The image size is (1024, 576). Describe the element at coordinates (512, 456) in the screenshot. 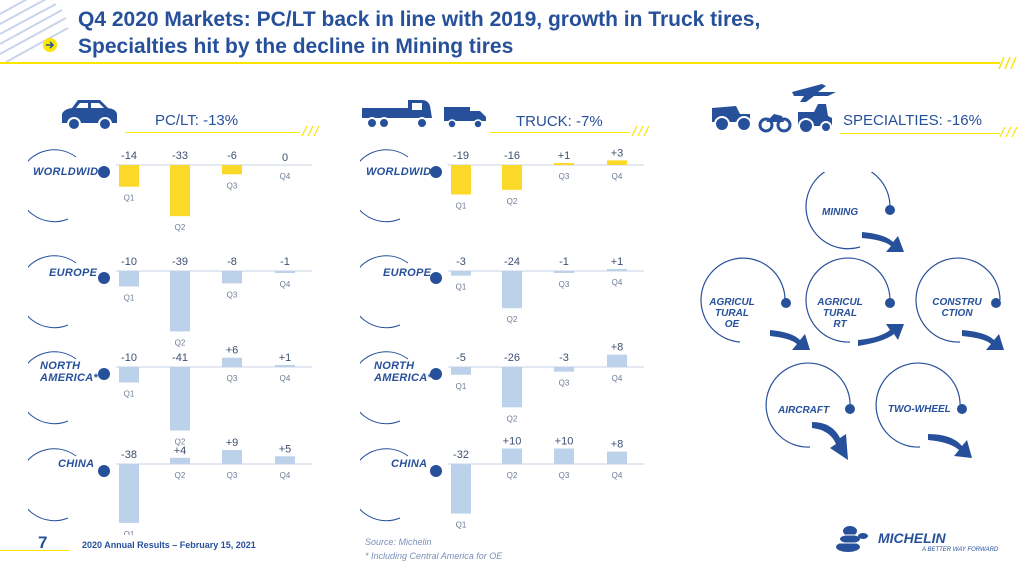

I see `truck-bar-china-q2` at that location.